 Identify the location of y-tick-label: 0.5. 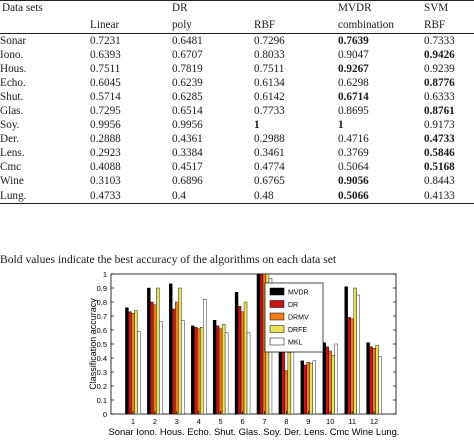
(102, 344).